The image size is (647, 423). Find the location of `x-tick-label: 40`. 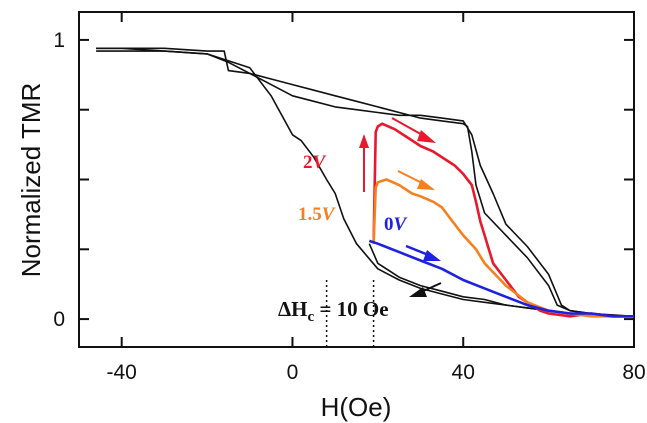

x-tick-label: 40 is located at coordinates (463, 372).